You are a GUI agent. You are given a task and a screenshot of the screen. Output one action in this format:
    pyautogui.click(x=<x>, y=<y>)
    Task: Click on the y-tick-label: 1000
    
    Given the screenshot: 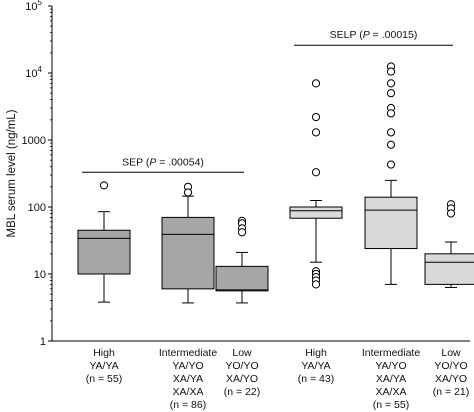 What is the action you would take?
    pyautogui.click(x=34, y=141)
    